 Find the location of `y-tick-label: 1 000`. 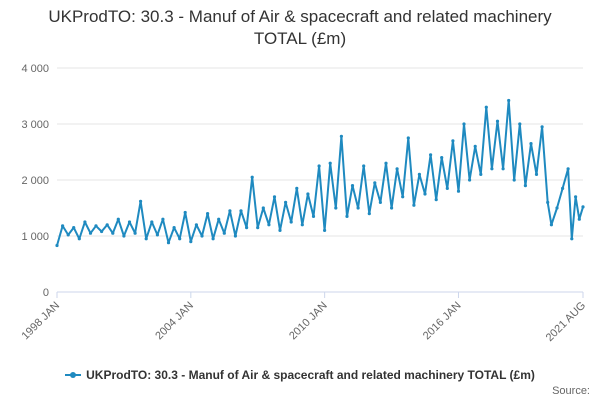

y-tick-label: 1 000 is located at coordinates (35, 237).